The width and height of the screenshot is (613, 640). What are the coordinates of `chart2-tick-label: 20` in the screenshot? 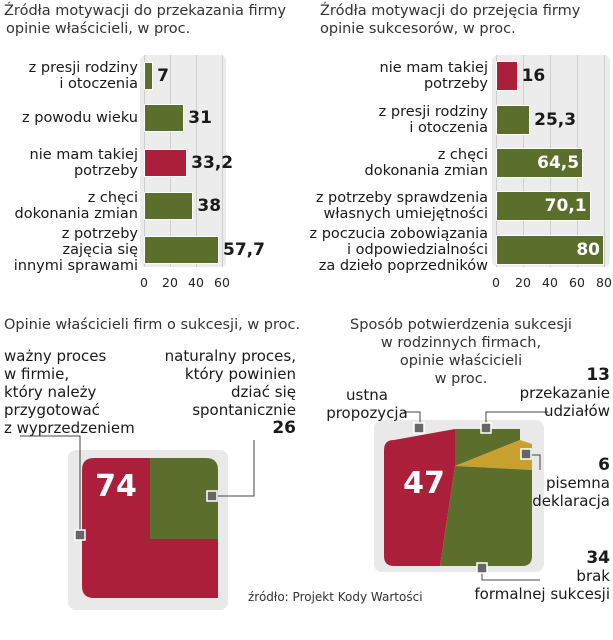 It's located at (523, 282).